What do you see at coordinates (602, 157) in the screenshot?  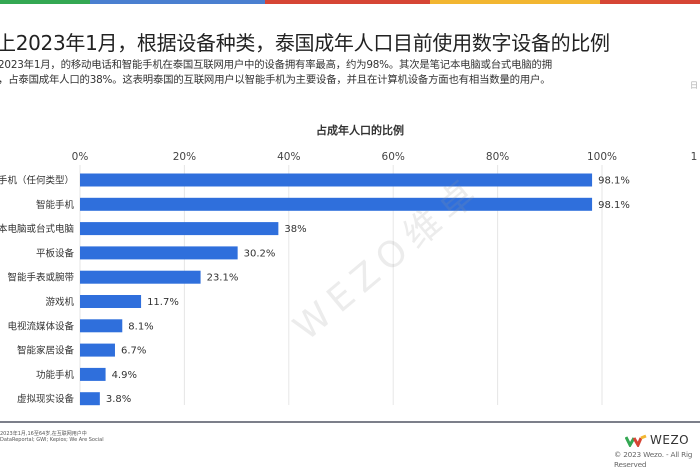 I see `x-tick-label: 100%` at bounding box center [602, 157].